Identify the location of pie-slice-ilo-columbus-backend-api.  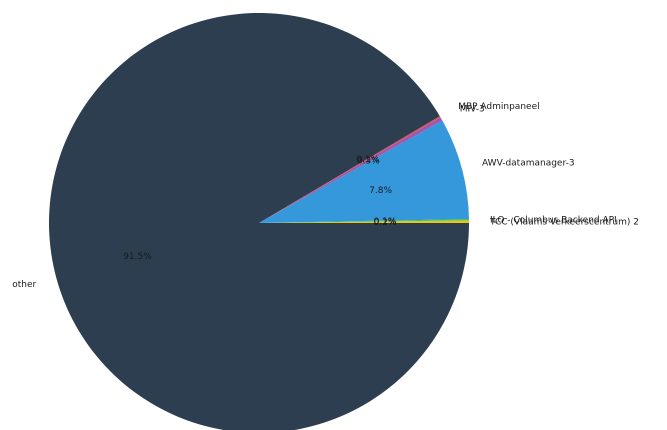
(364, 221).